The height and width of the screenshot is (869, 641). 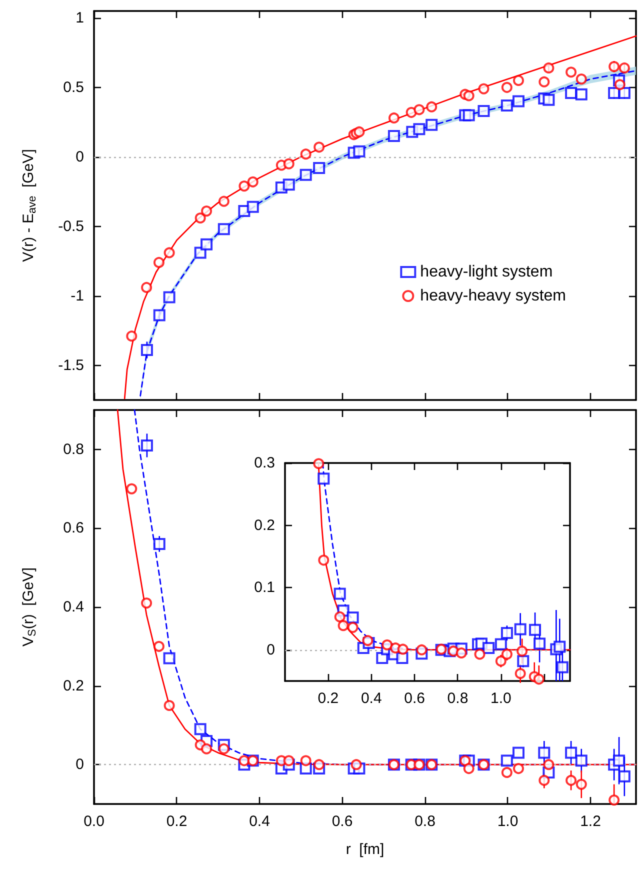 What do you see at coordinates (486, 272) in the screenshot?
I see `legend-label: heavy-light system` at bounding box center [486, 272].